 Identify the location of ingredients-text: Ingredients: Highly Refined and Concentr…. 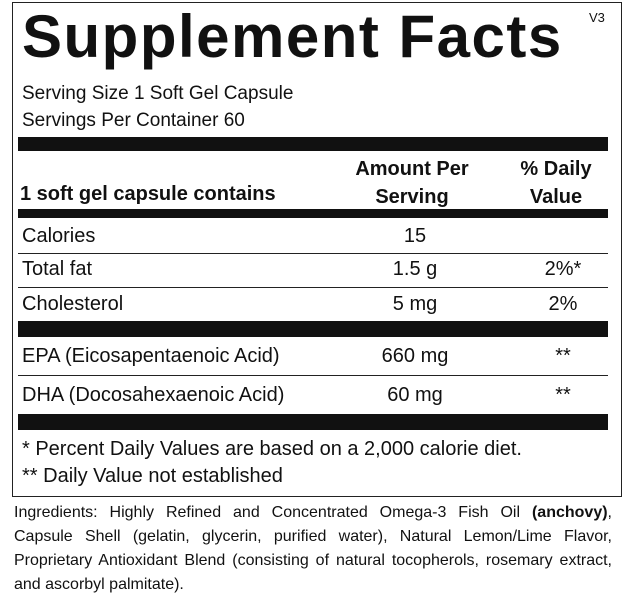
(273, 512).